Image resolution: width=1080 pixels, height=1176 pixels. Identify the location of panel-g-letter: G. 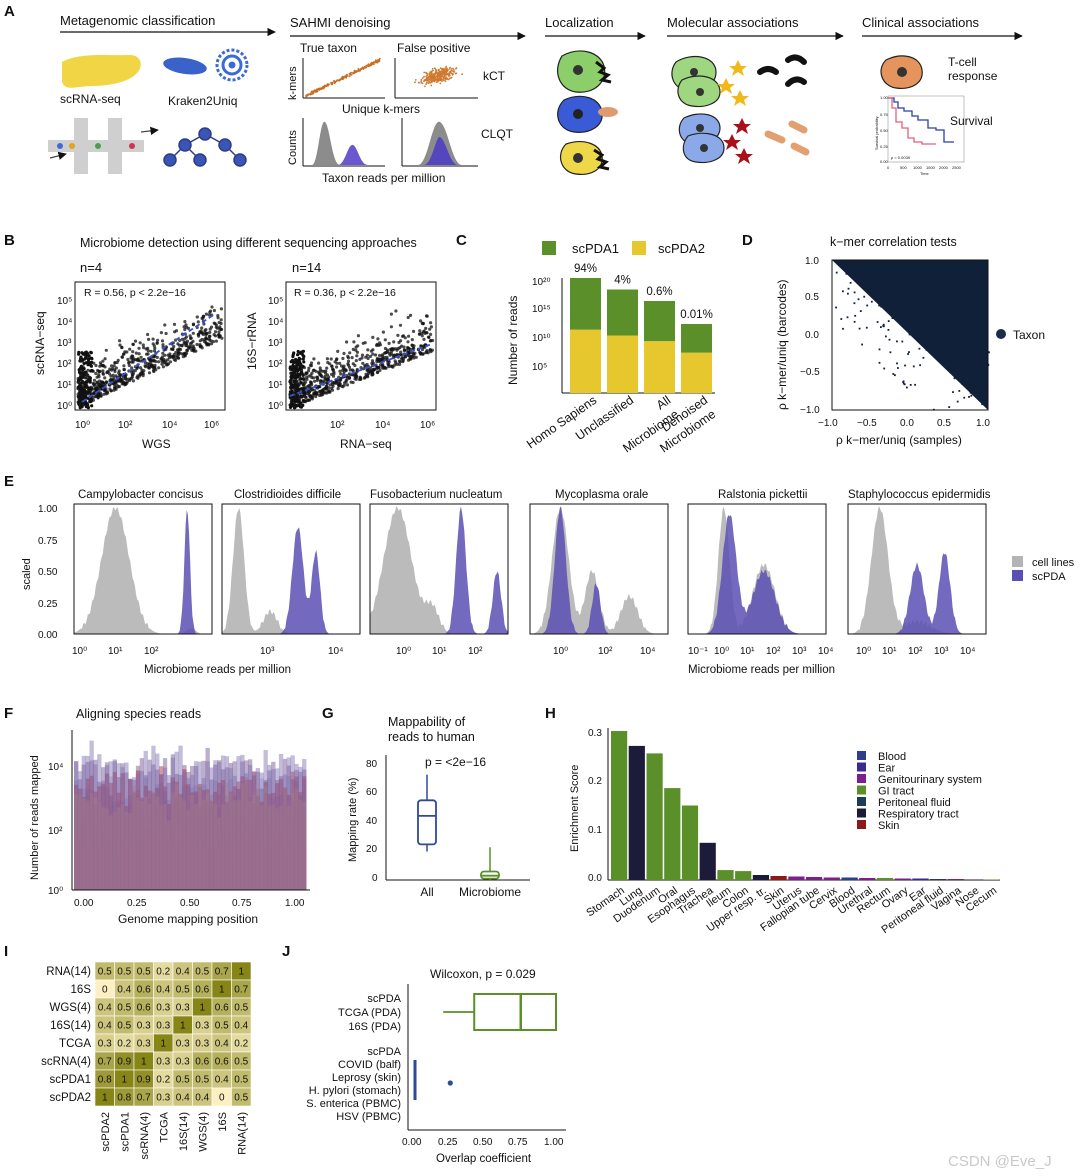
(328, 713).